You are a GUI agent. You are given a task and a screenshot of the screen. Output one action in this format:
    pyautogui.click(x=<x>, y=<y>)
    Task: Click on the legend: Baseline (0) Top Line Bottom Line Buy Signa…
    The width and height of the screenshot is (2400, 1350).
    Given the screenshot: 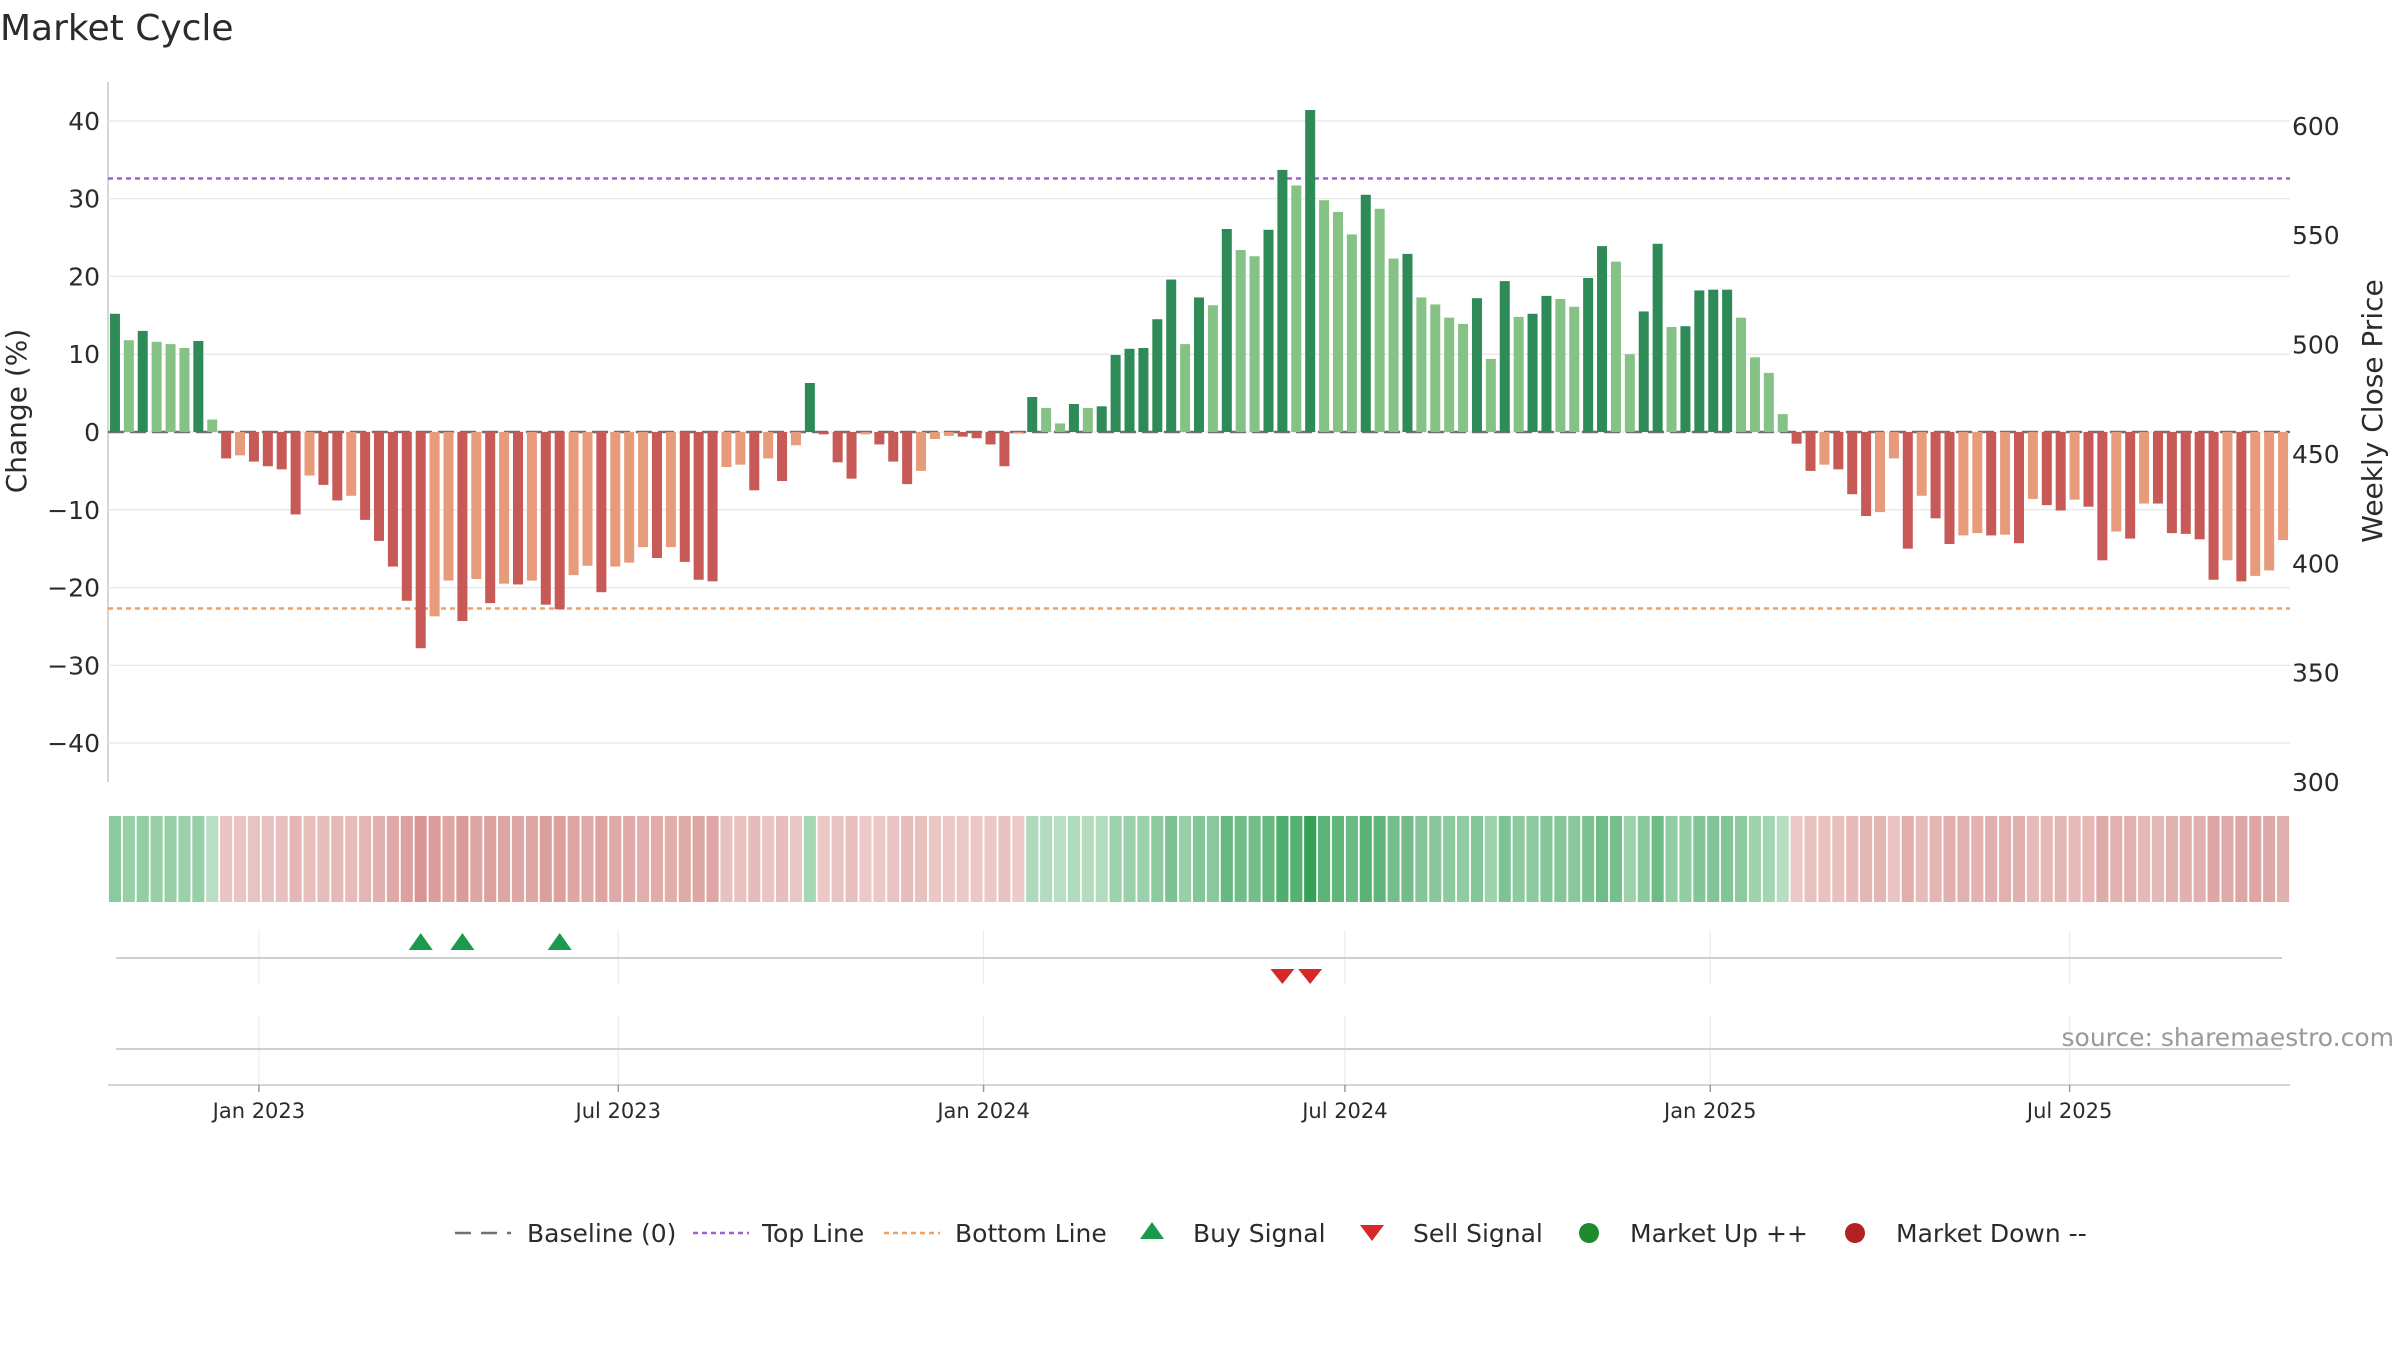 What is the action you would take?
    pyautogui.click(x=1271, y=1233)
    